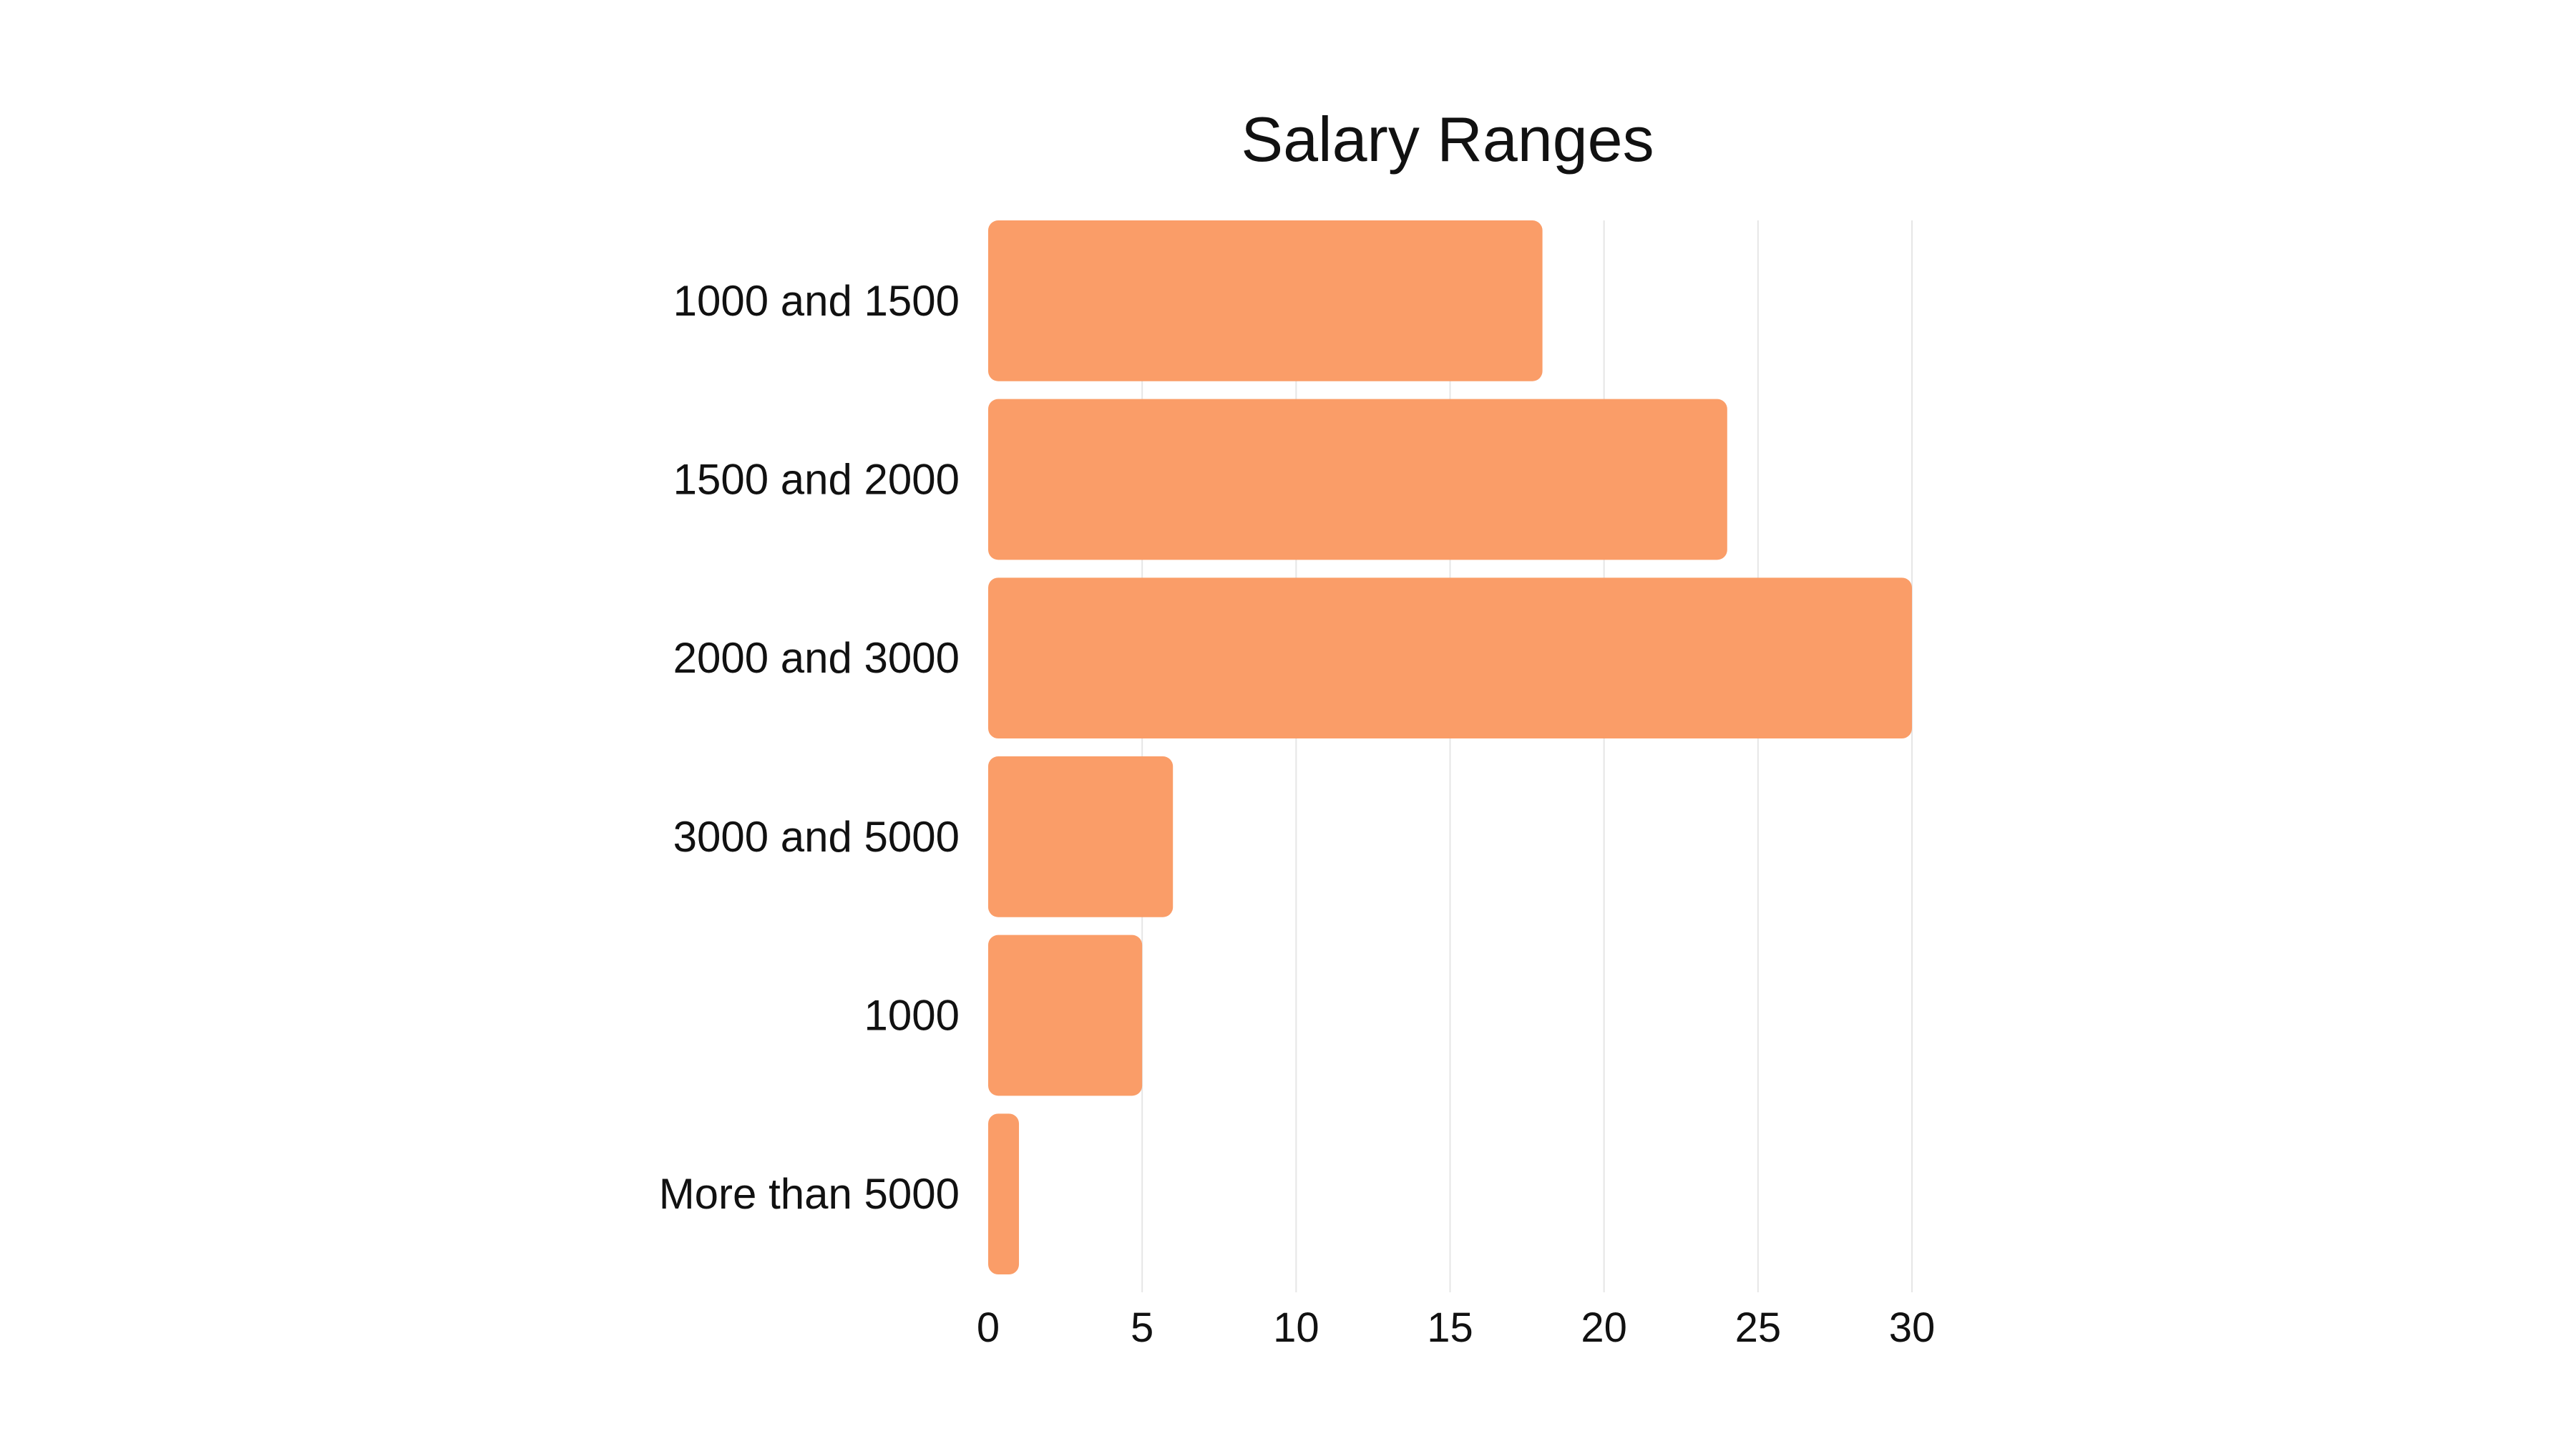 The height and width of the screenshot is (1449, 2576). I want to click on category-label: 1000 and 1500, so click(816, 301).